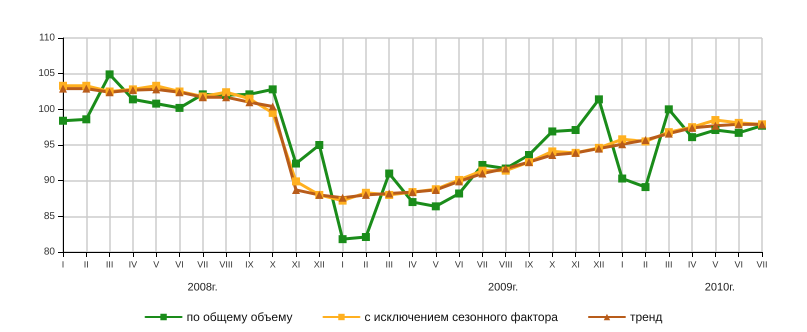 The image size is (807, 332). Describe the element at coordinates (47, 38) in the screenshot. I see `y-tick-label: 110` at that location.